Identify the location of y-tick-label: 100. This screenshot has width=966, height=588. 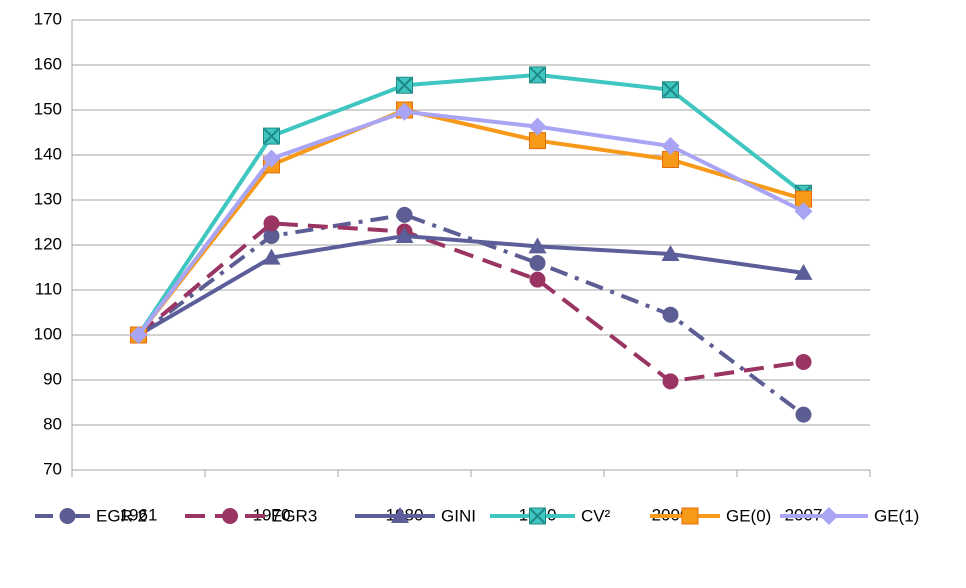
(48, 333).